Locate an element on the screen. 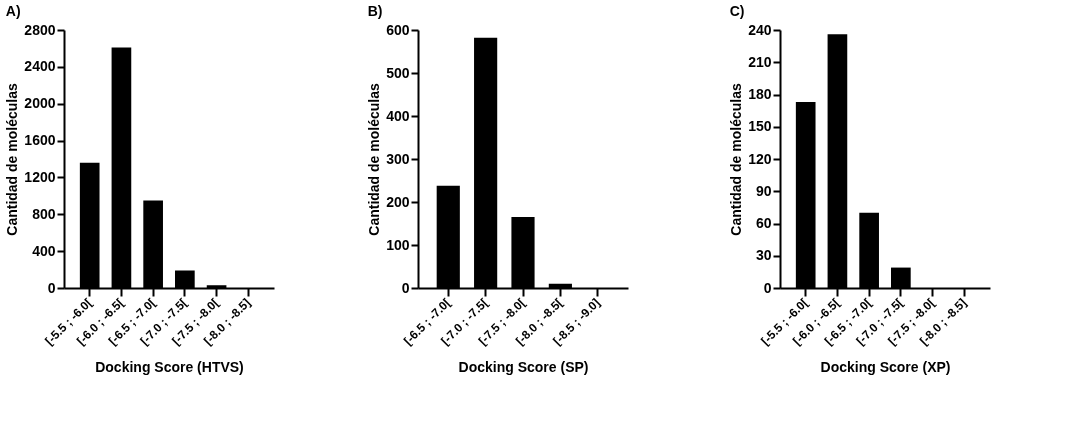  y-tick-label: 150 is located at coordinates (760, 126).